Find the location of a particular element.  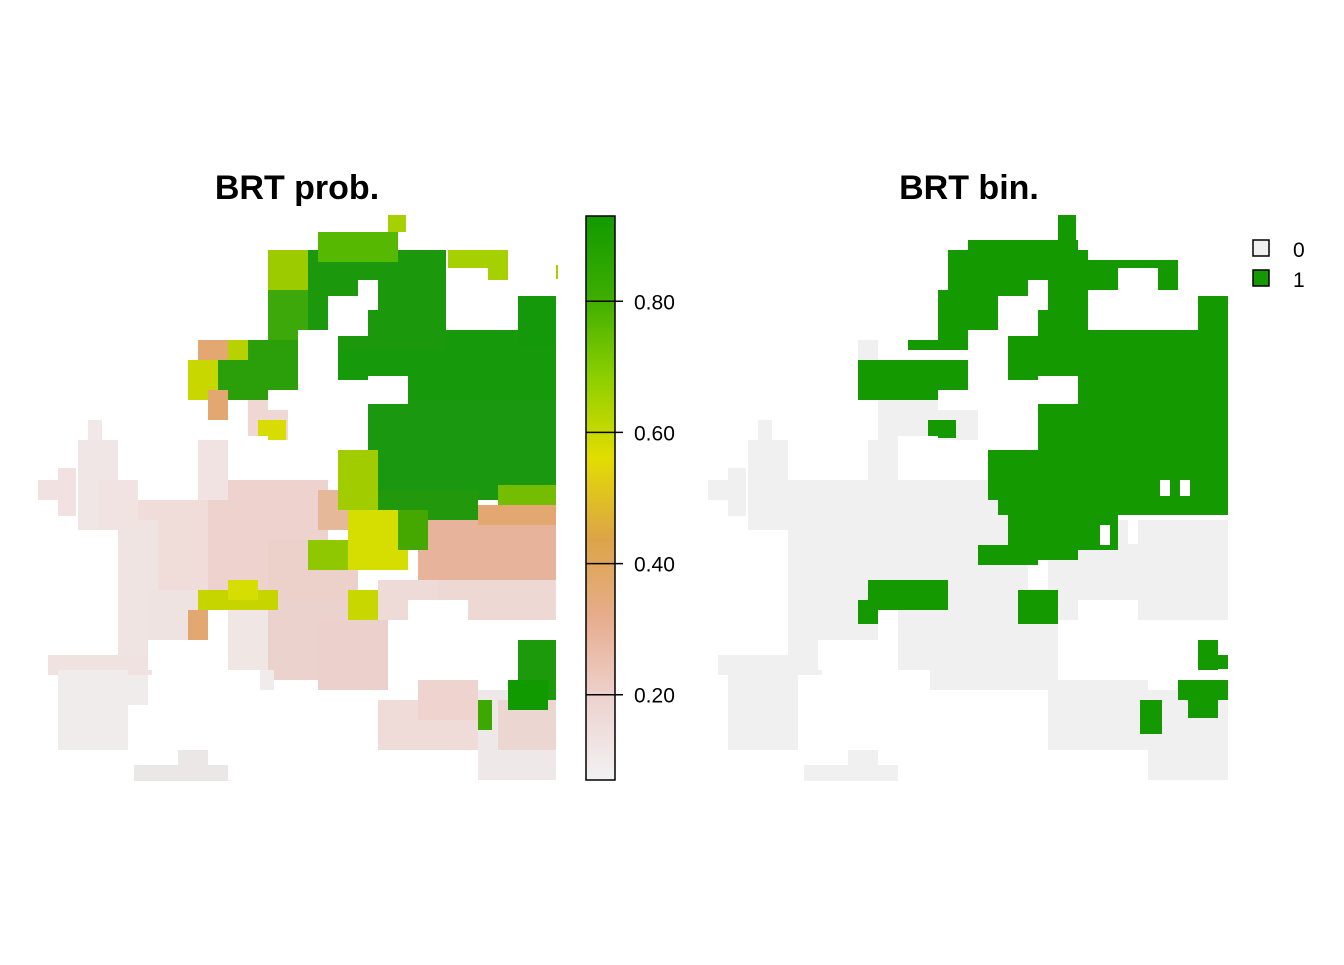

legend-label-0: 0 is located at coordinates (1299, 250).